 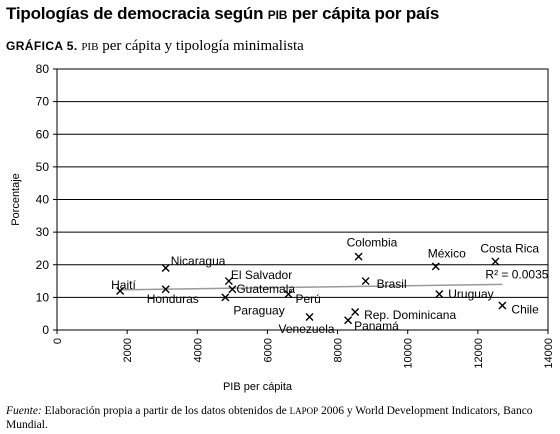 I want to click on x-tick-label: 0, so click(x=58, y=341).